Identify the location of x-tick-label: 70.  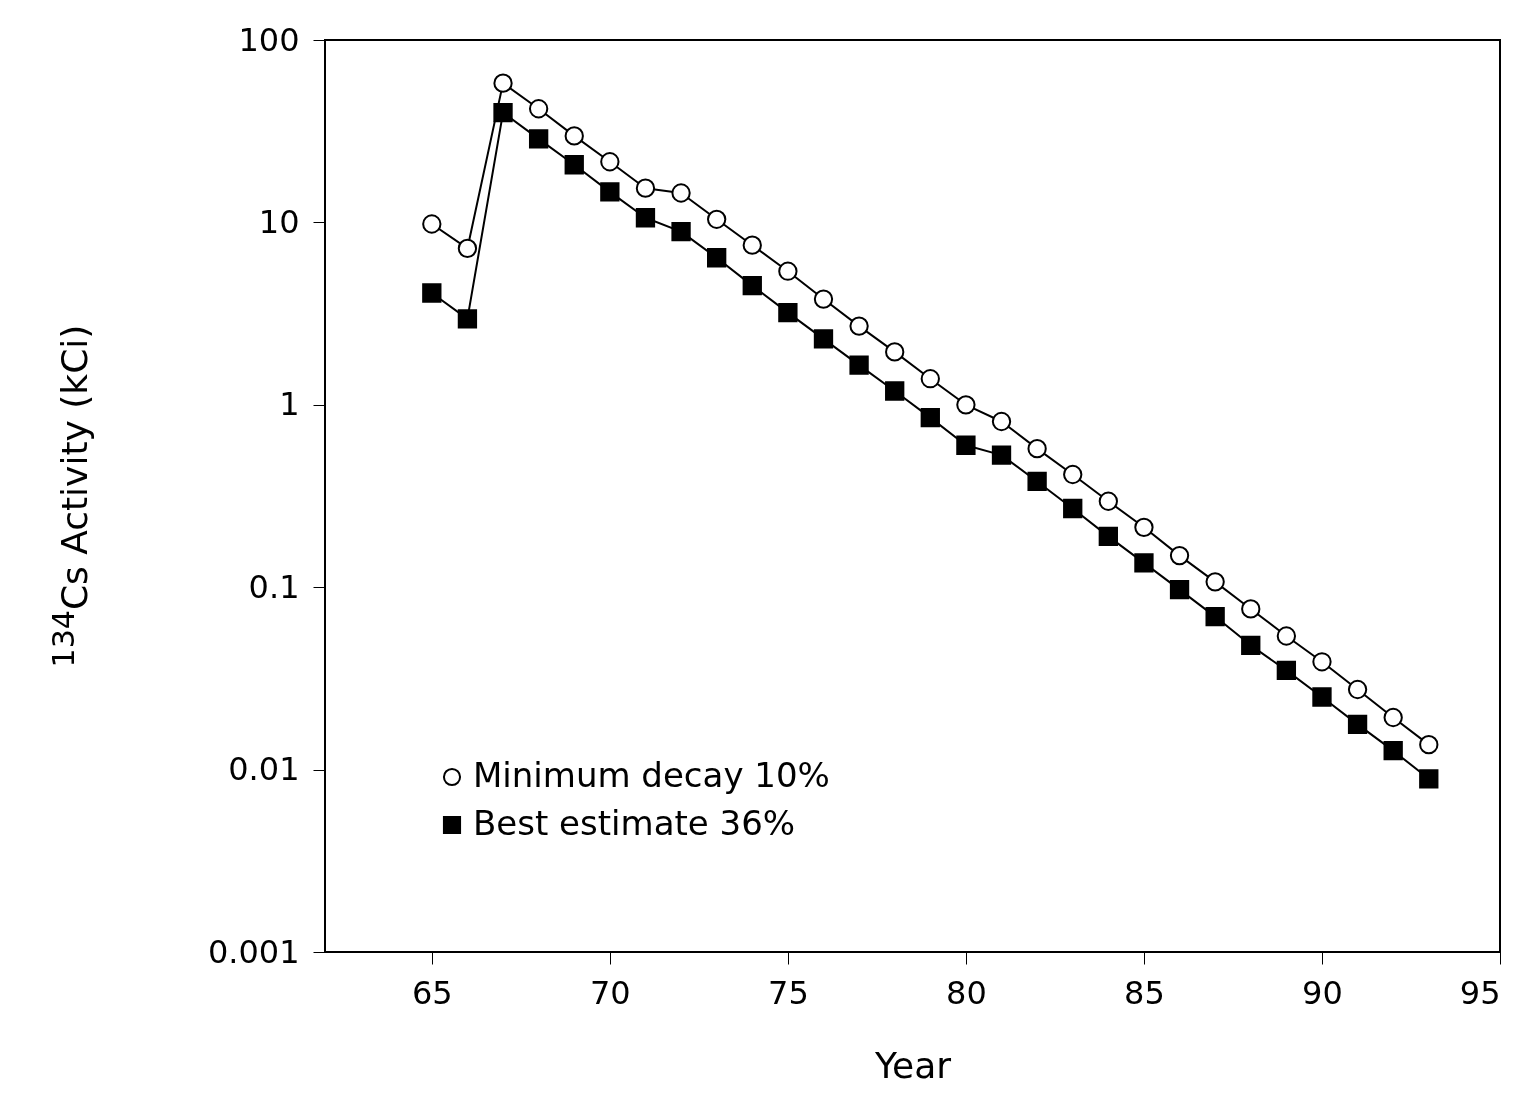
(610, 992).